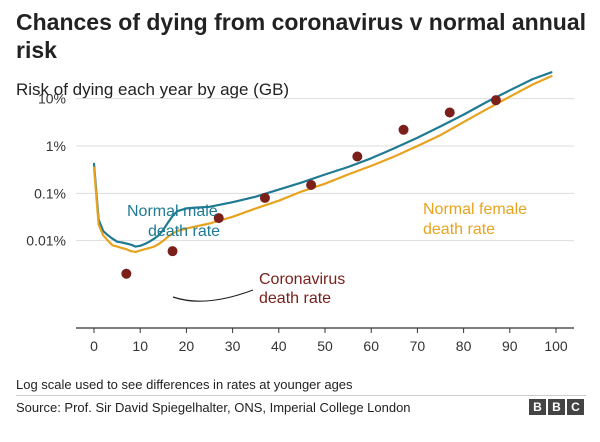  Describe the element at coordinates (46, 241) in the screenshot. I see `y-tick-label: 0.01%` at that location.